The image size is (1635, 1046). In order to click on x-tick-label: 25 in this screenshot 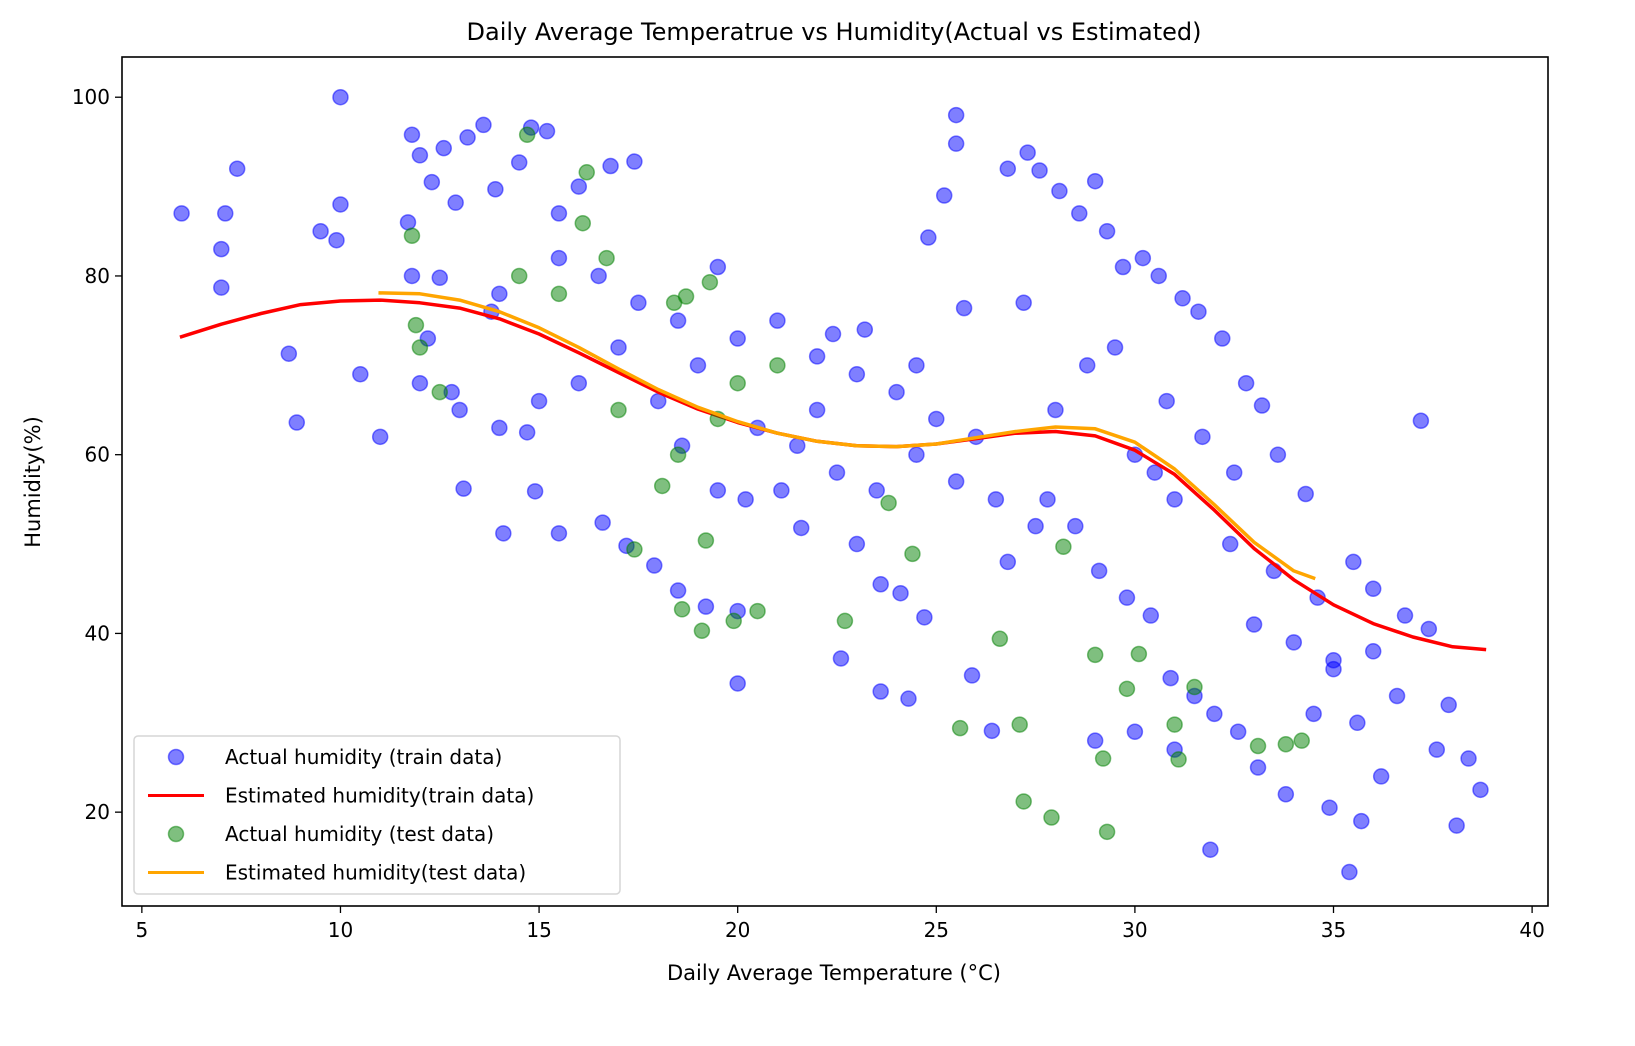, I will do `click(936, 930)`.